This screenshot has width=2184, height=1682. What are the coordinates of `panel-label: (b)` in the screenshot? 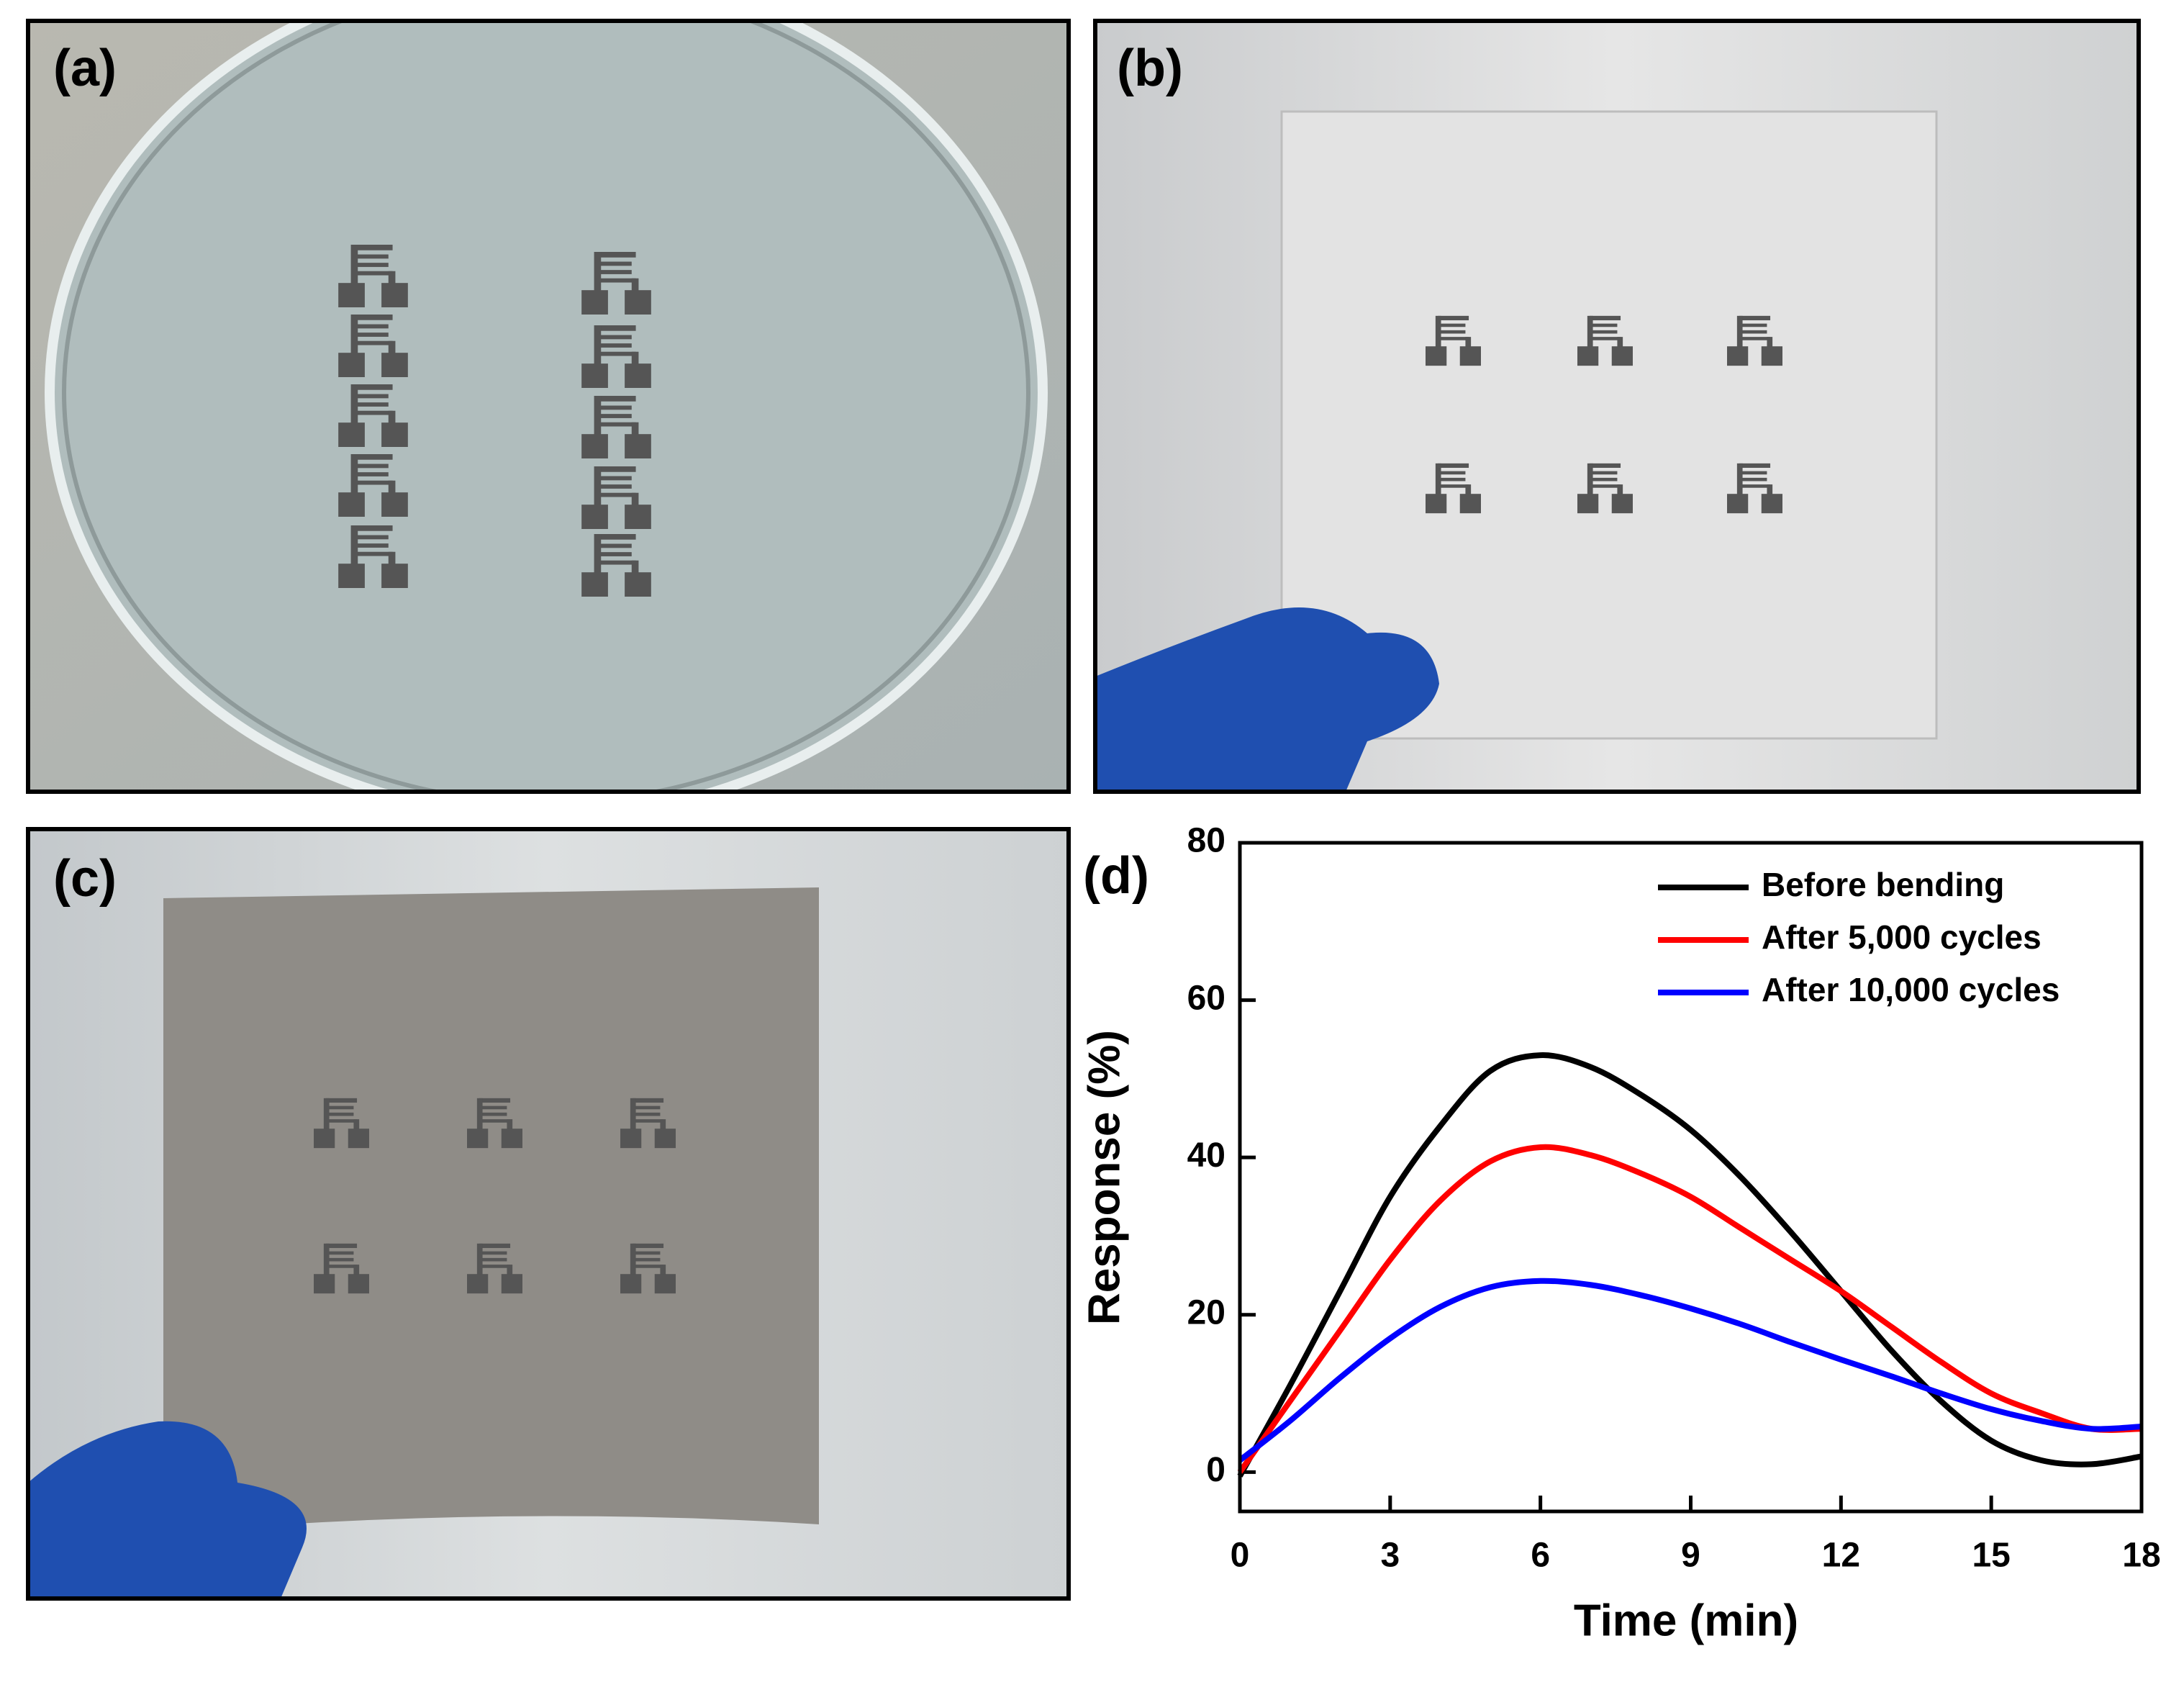 It's located at (1150, 68).